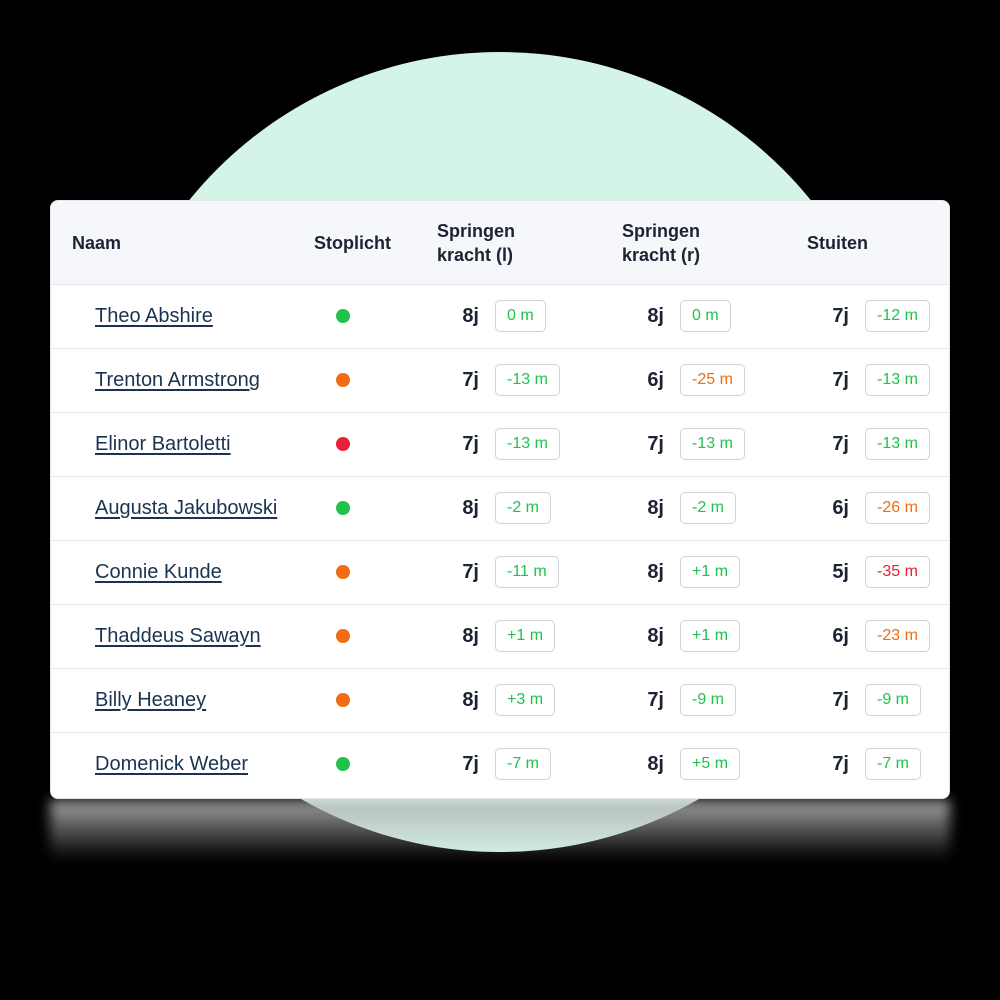 The image size is (1000, 1000). I want to click on column-header-stoplicht: Stoplicht, so click(352, 242).